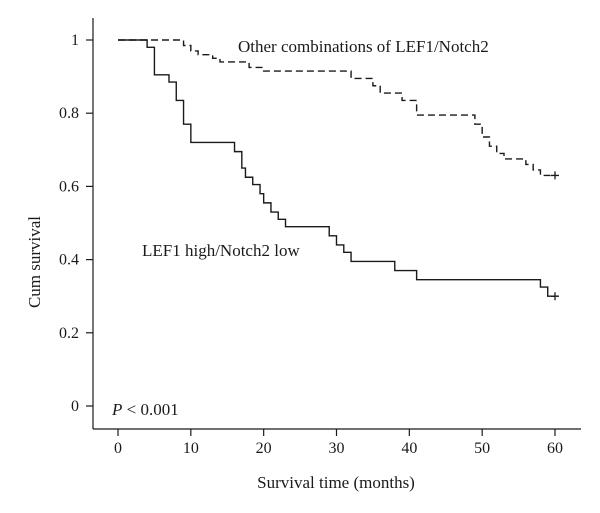 This screenshot has width=600, height=513. What do you see at coordinates (116, 409) in the screenshot?
I see `p-value-symbol: P` at bounding box center [116, 409].